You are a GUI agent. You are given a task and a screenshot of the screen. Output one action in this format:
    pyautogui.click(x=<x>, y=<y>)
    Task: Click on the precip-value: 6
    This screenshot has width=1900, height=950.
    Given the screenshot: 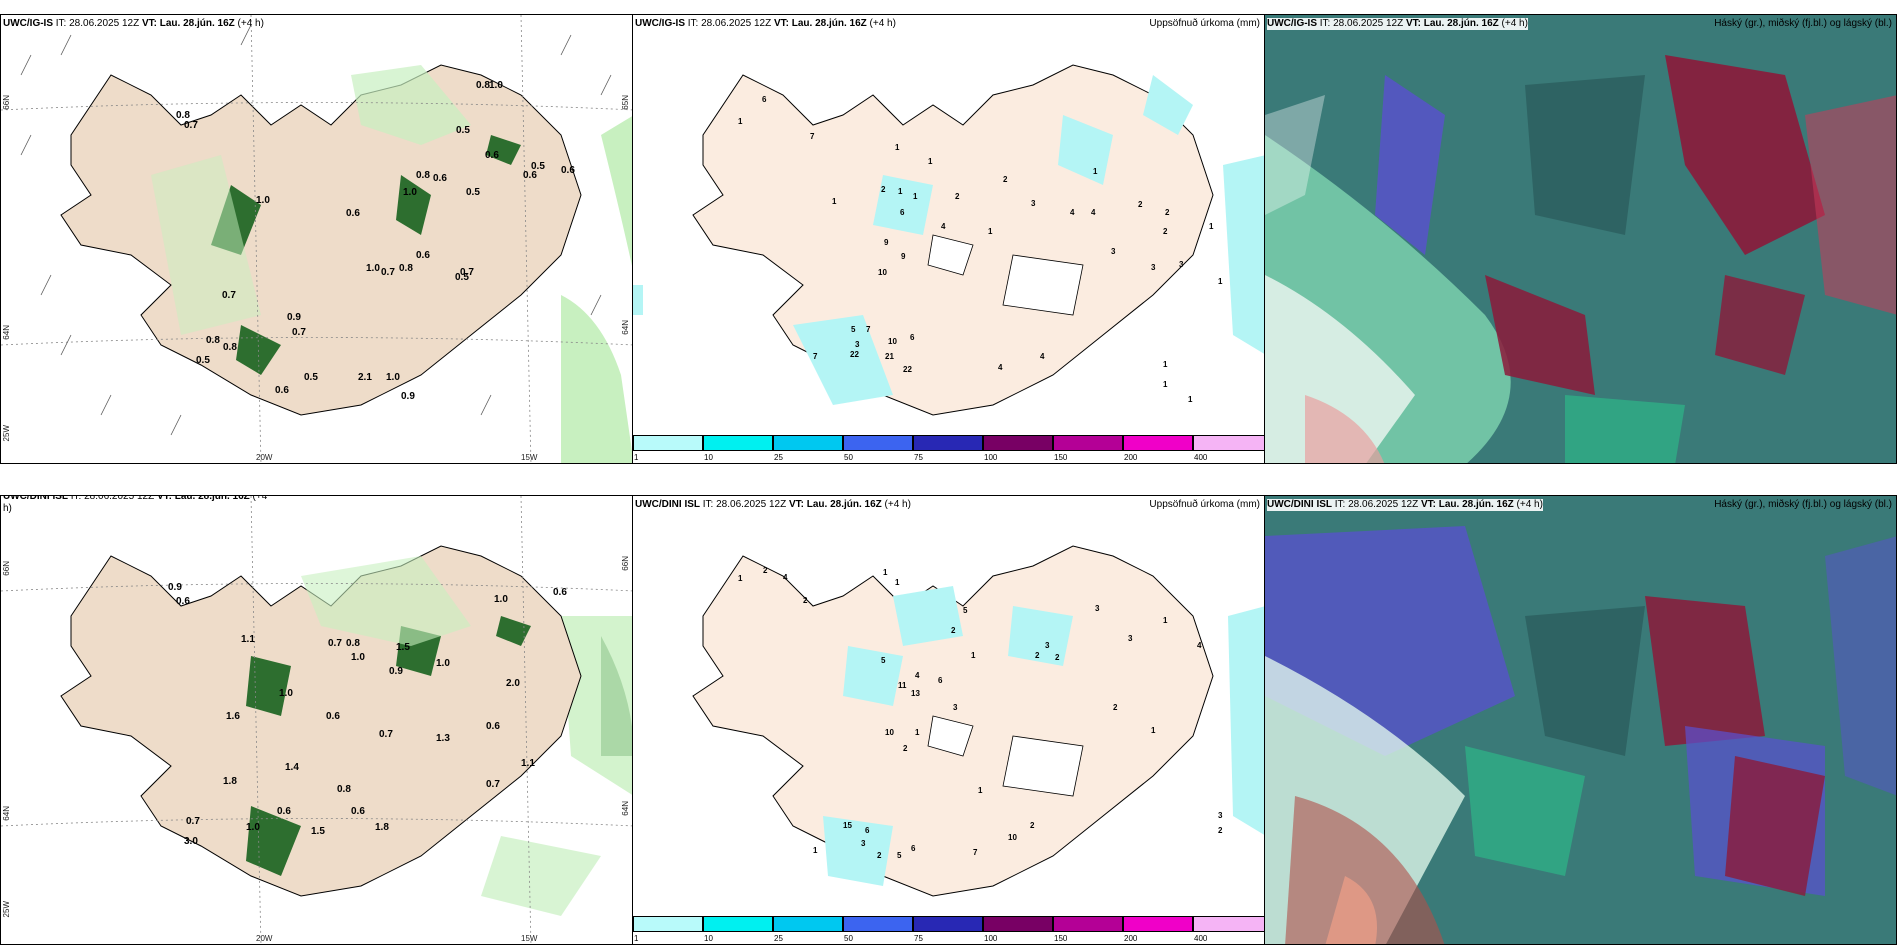 What is the action you would take?
    pyautogui.click(x=912, y=337)
    